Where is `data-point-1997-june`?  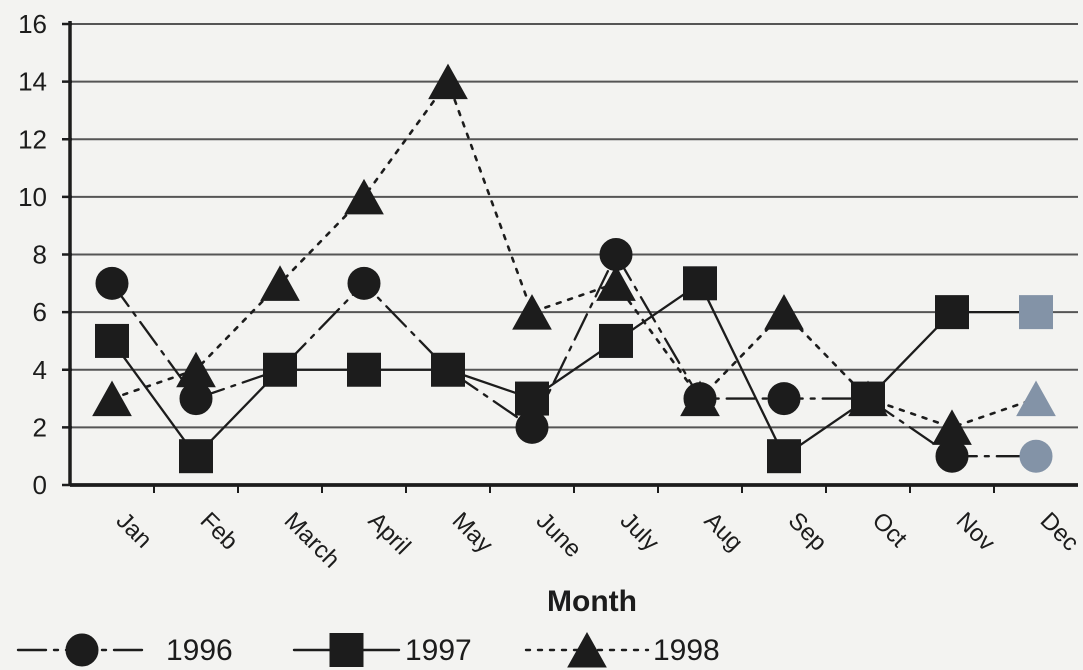
data-point-1997-june is located at coordinates (532, 398).